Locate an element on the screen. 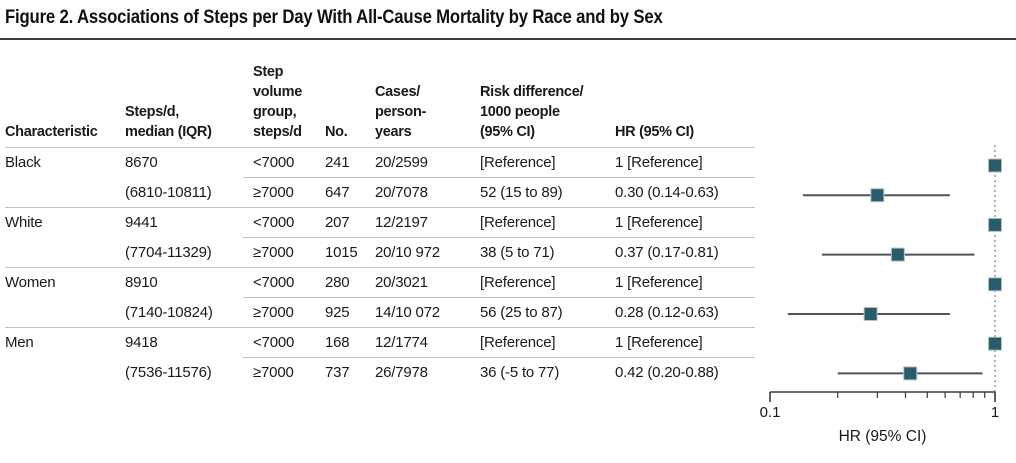 Image resolution: width=1016 pixels, height=463 pixels. table-cell: 0.37 (0.17-0.81) is located at coordinates (685, 253).